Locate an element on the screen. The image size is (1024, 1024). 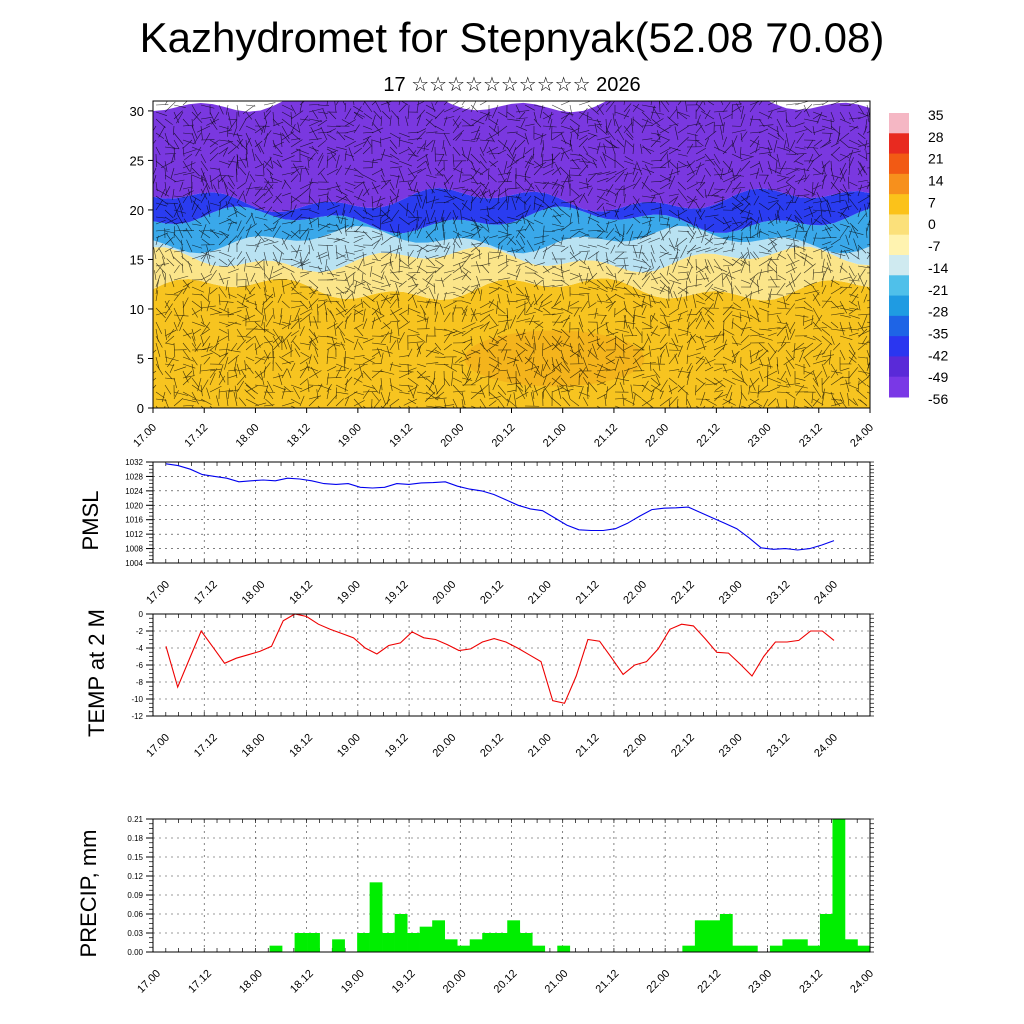
x-tick-label: 19.12 is located at coordinates (404, 982).